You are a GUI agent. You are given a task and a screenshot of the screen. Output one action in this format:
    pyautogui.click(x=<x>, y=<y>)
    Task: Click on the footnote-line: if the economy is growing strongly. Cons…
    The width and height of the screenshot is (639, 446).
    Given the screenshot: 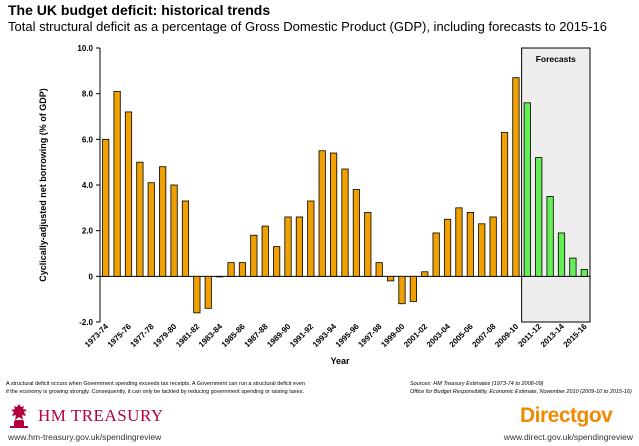 What is the action you would take?
    pyautogui.click(x=155, y=392)
    